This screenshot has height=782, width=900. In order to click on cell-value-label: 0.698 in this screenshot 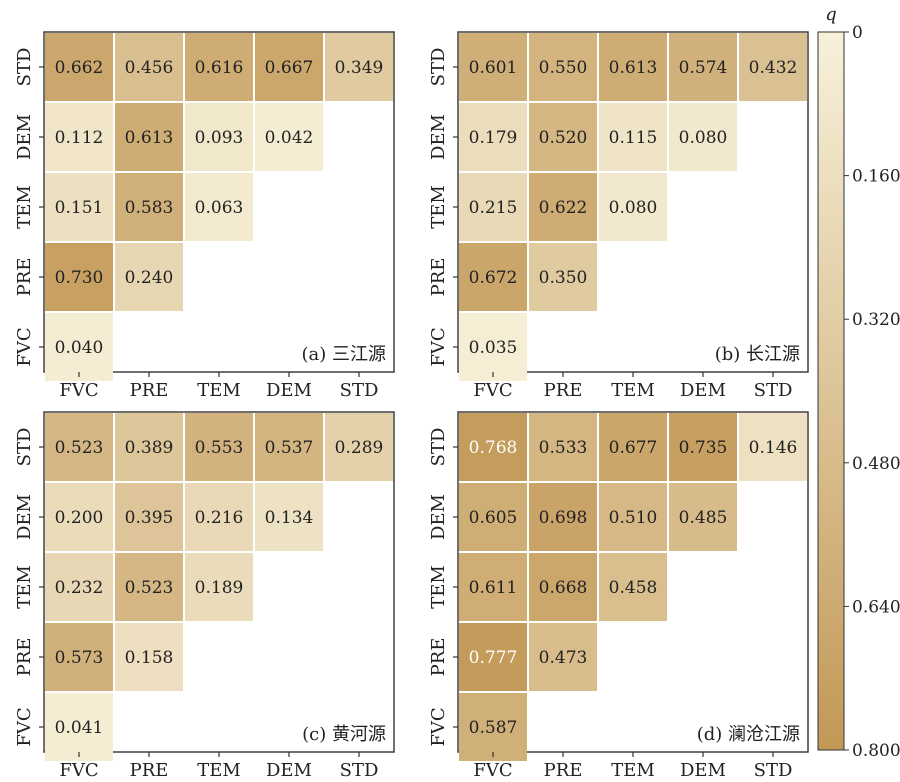, I will do `click(563, 518)`.